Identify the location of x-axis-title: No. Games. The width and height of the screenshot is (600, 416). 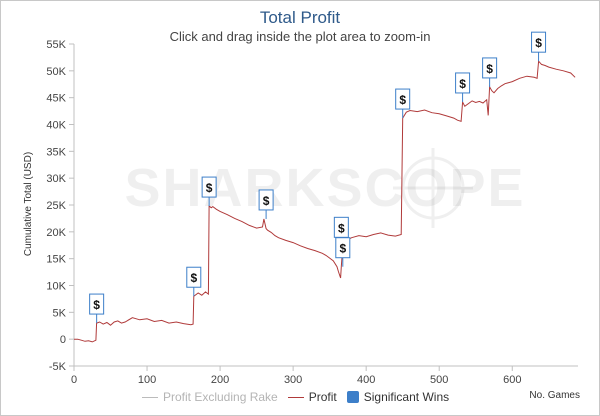
(554, 395).